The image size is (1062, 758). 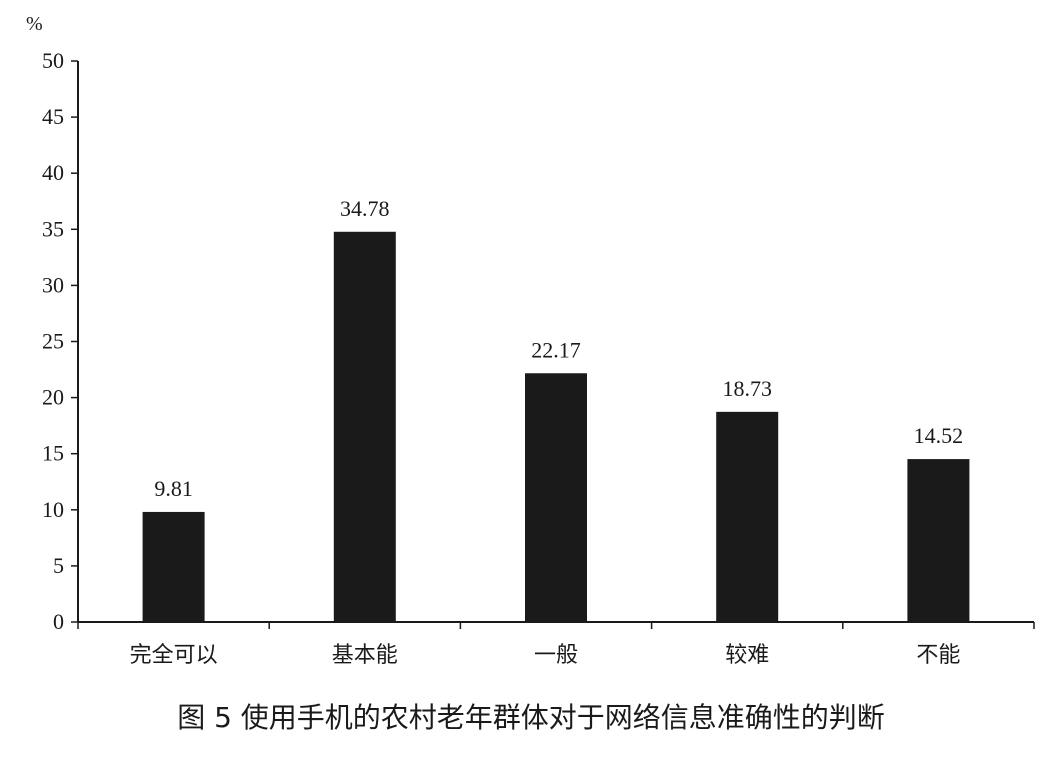 I want to click on y-tick-label: 5, so click(x=58, y=565).